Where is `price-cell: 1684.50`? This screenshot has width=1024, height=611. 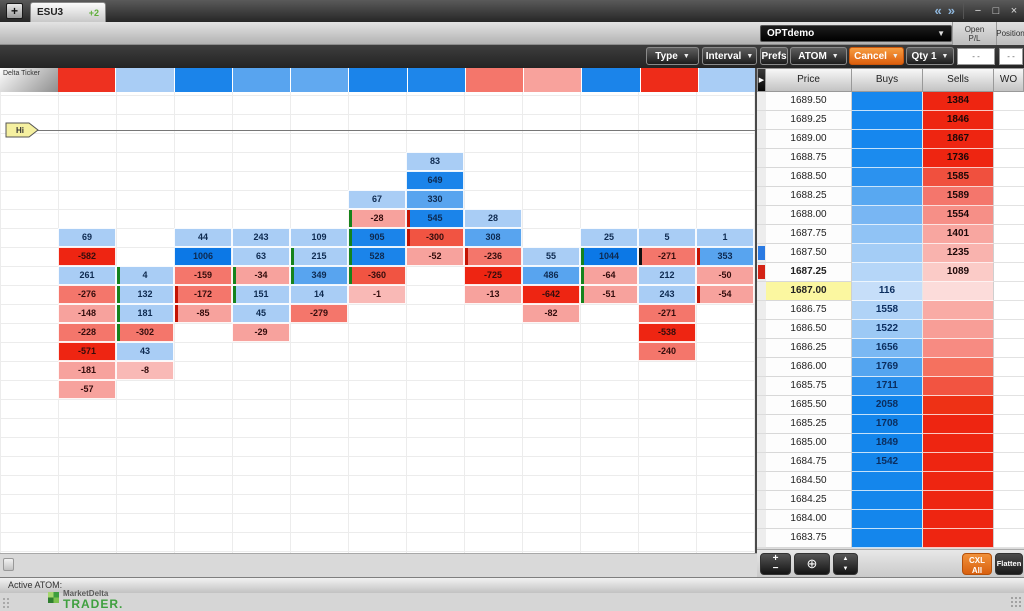
price-cell: 1684.50 is located at coordinates (809, 481).